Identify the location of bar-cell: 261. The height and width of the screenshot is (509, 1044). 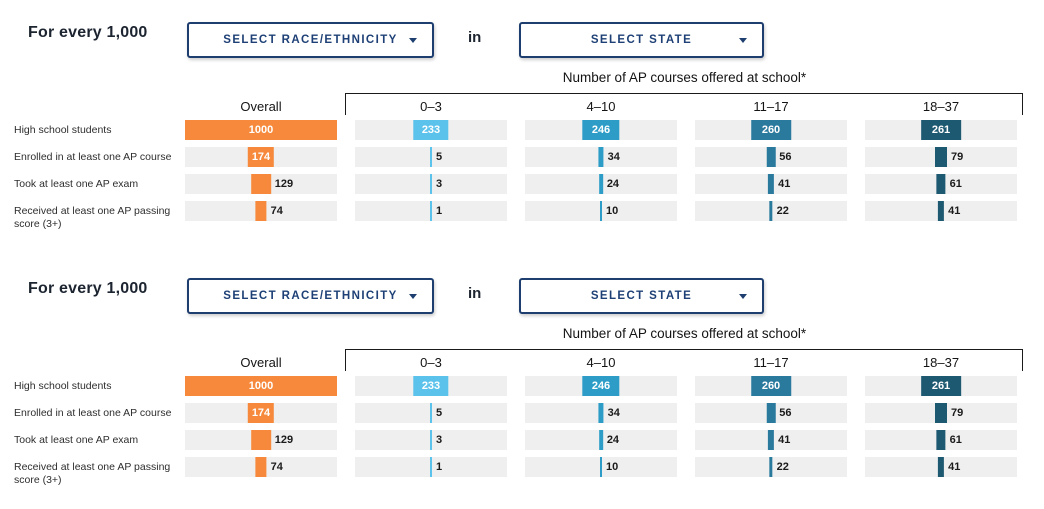
(941, 386).